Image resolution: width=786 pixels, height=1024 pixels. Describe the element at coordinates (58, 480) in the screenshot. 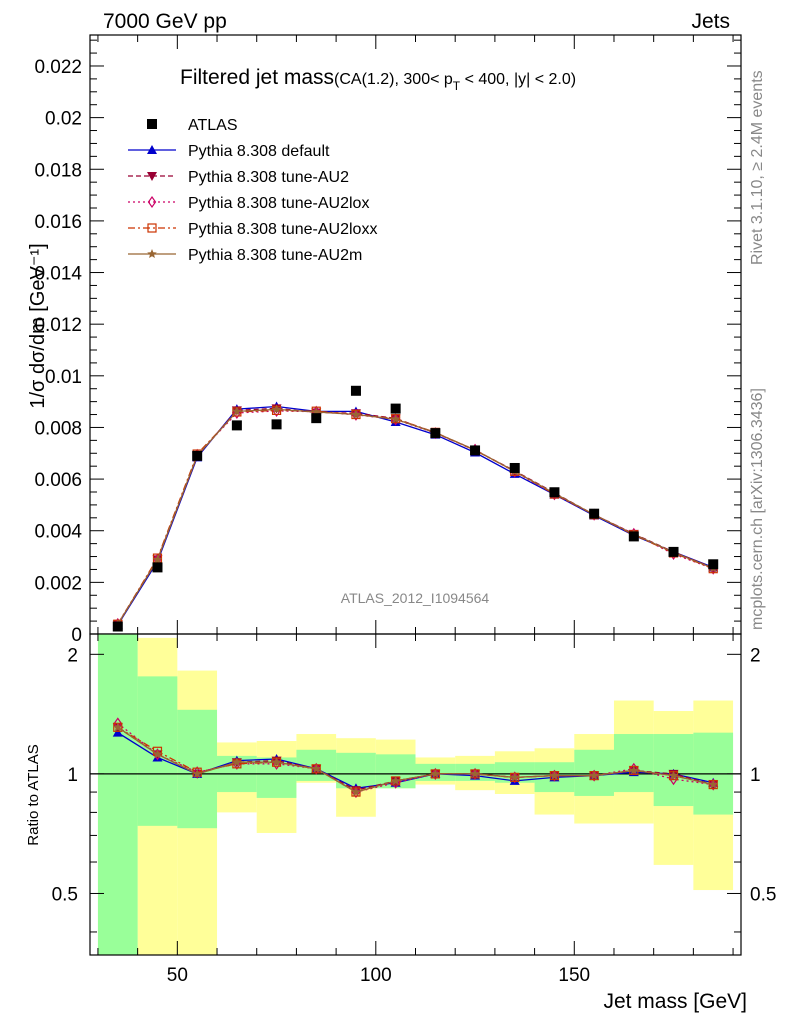

I see `y-tick-label: 0.006` at that location.